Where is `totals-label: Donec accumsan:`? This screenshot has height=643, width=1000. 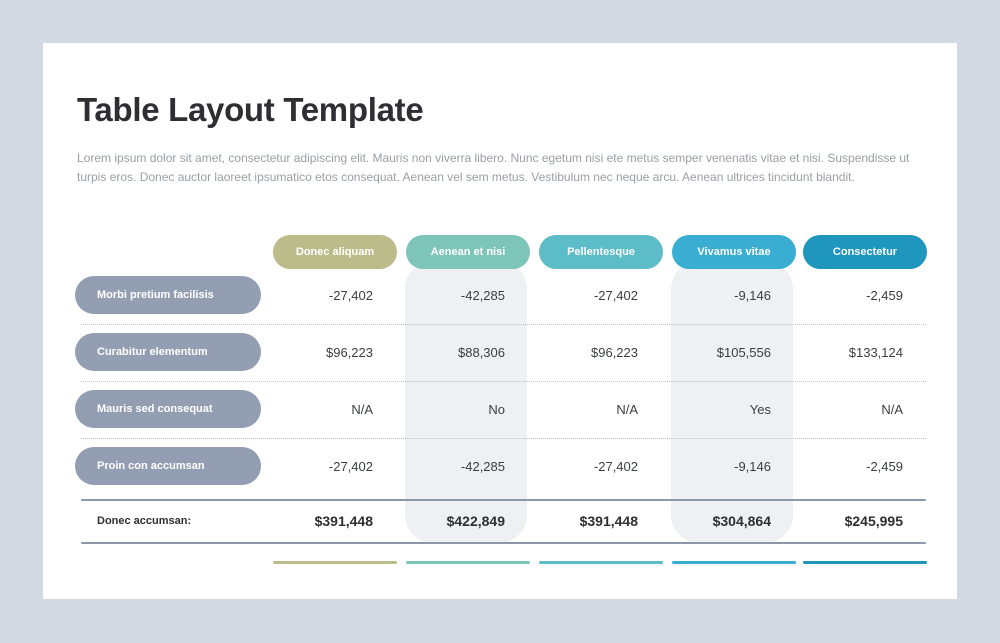
totals-label: Donec accumsan: is located at coordinates (144, 521).